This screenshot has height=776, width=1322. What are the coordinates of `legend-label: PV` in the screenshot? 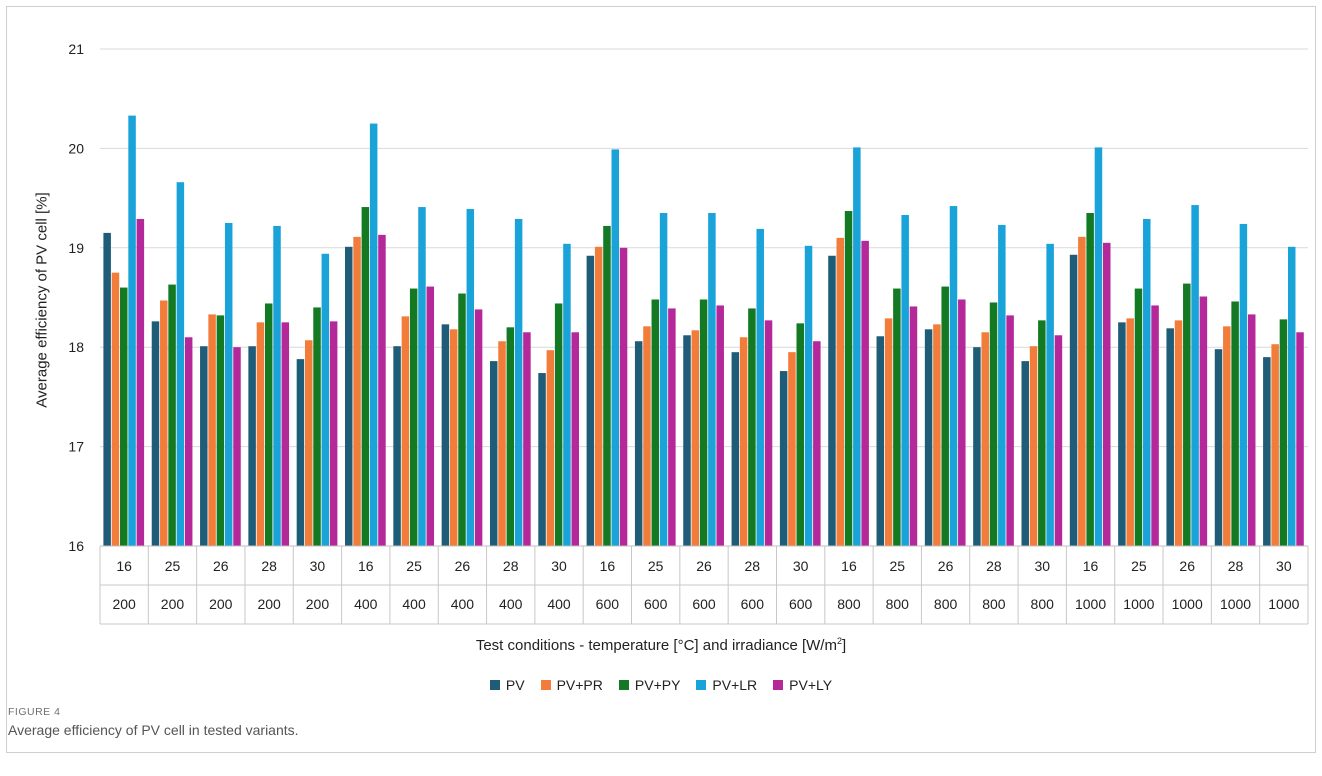 It's located at (515, 685).